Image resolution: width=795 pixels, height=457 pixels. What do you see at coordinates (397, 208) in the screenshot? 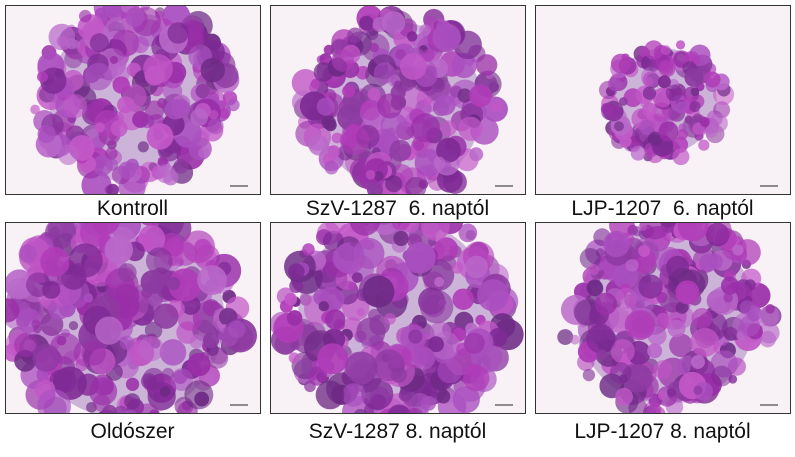
I see `caption: SzV-1287 6. naptól` at bounding box center [397, 208].